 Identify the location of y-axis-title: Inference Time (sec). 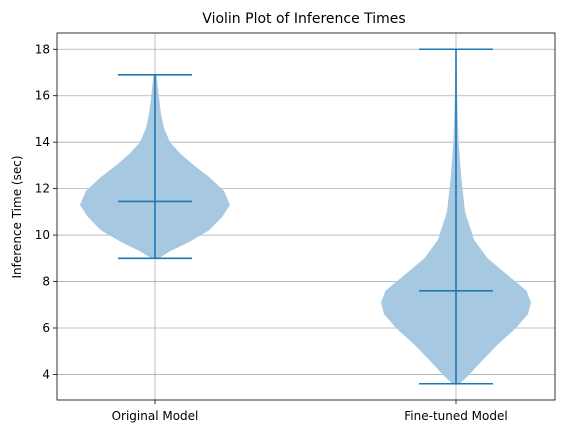
(17, 217).